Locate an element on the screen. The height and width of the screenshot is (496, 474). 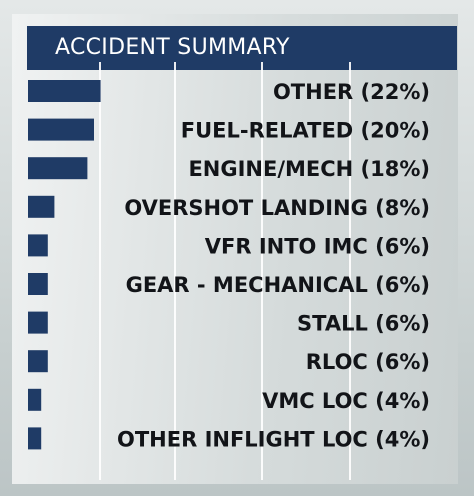
bar-label: OTHER (22%) is located at coordinates (351, 92).